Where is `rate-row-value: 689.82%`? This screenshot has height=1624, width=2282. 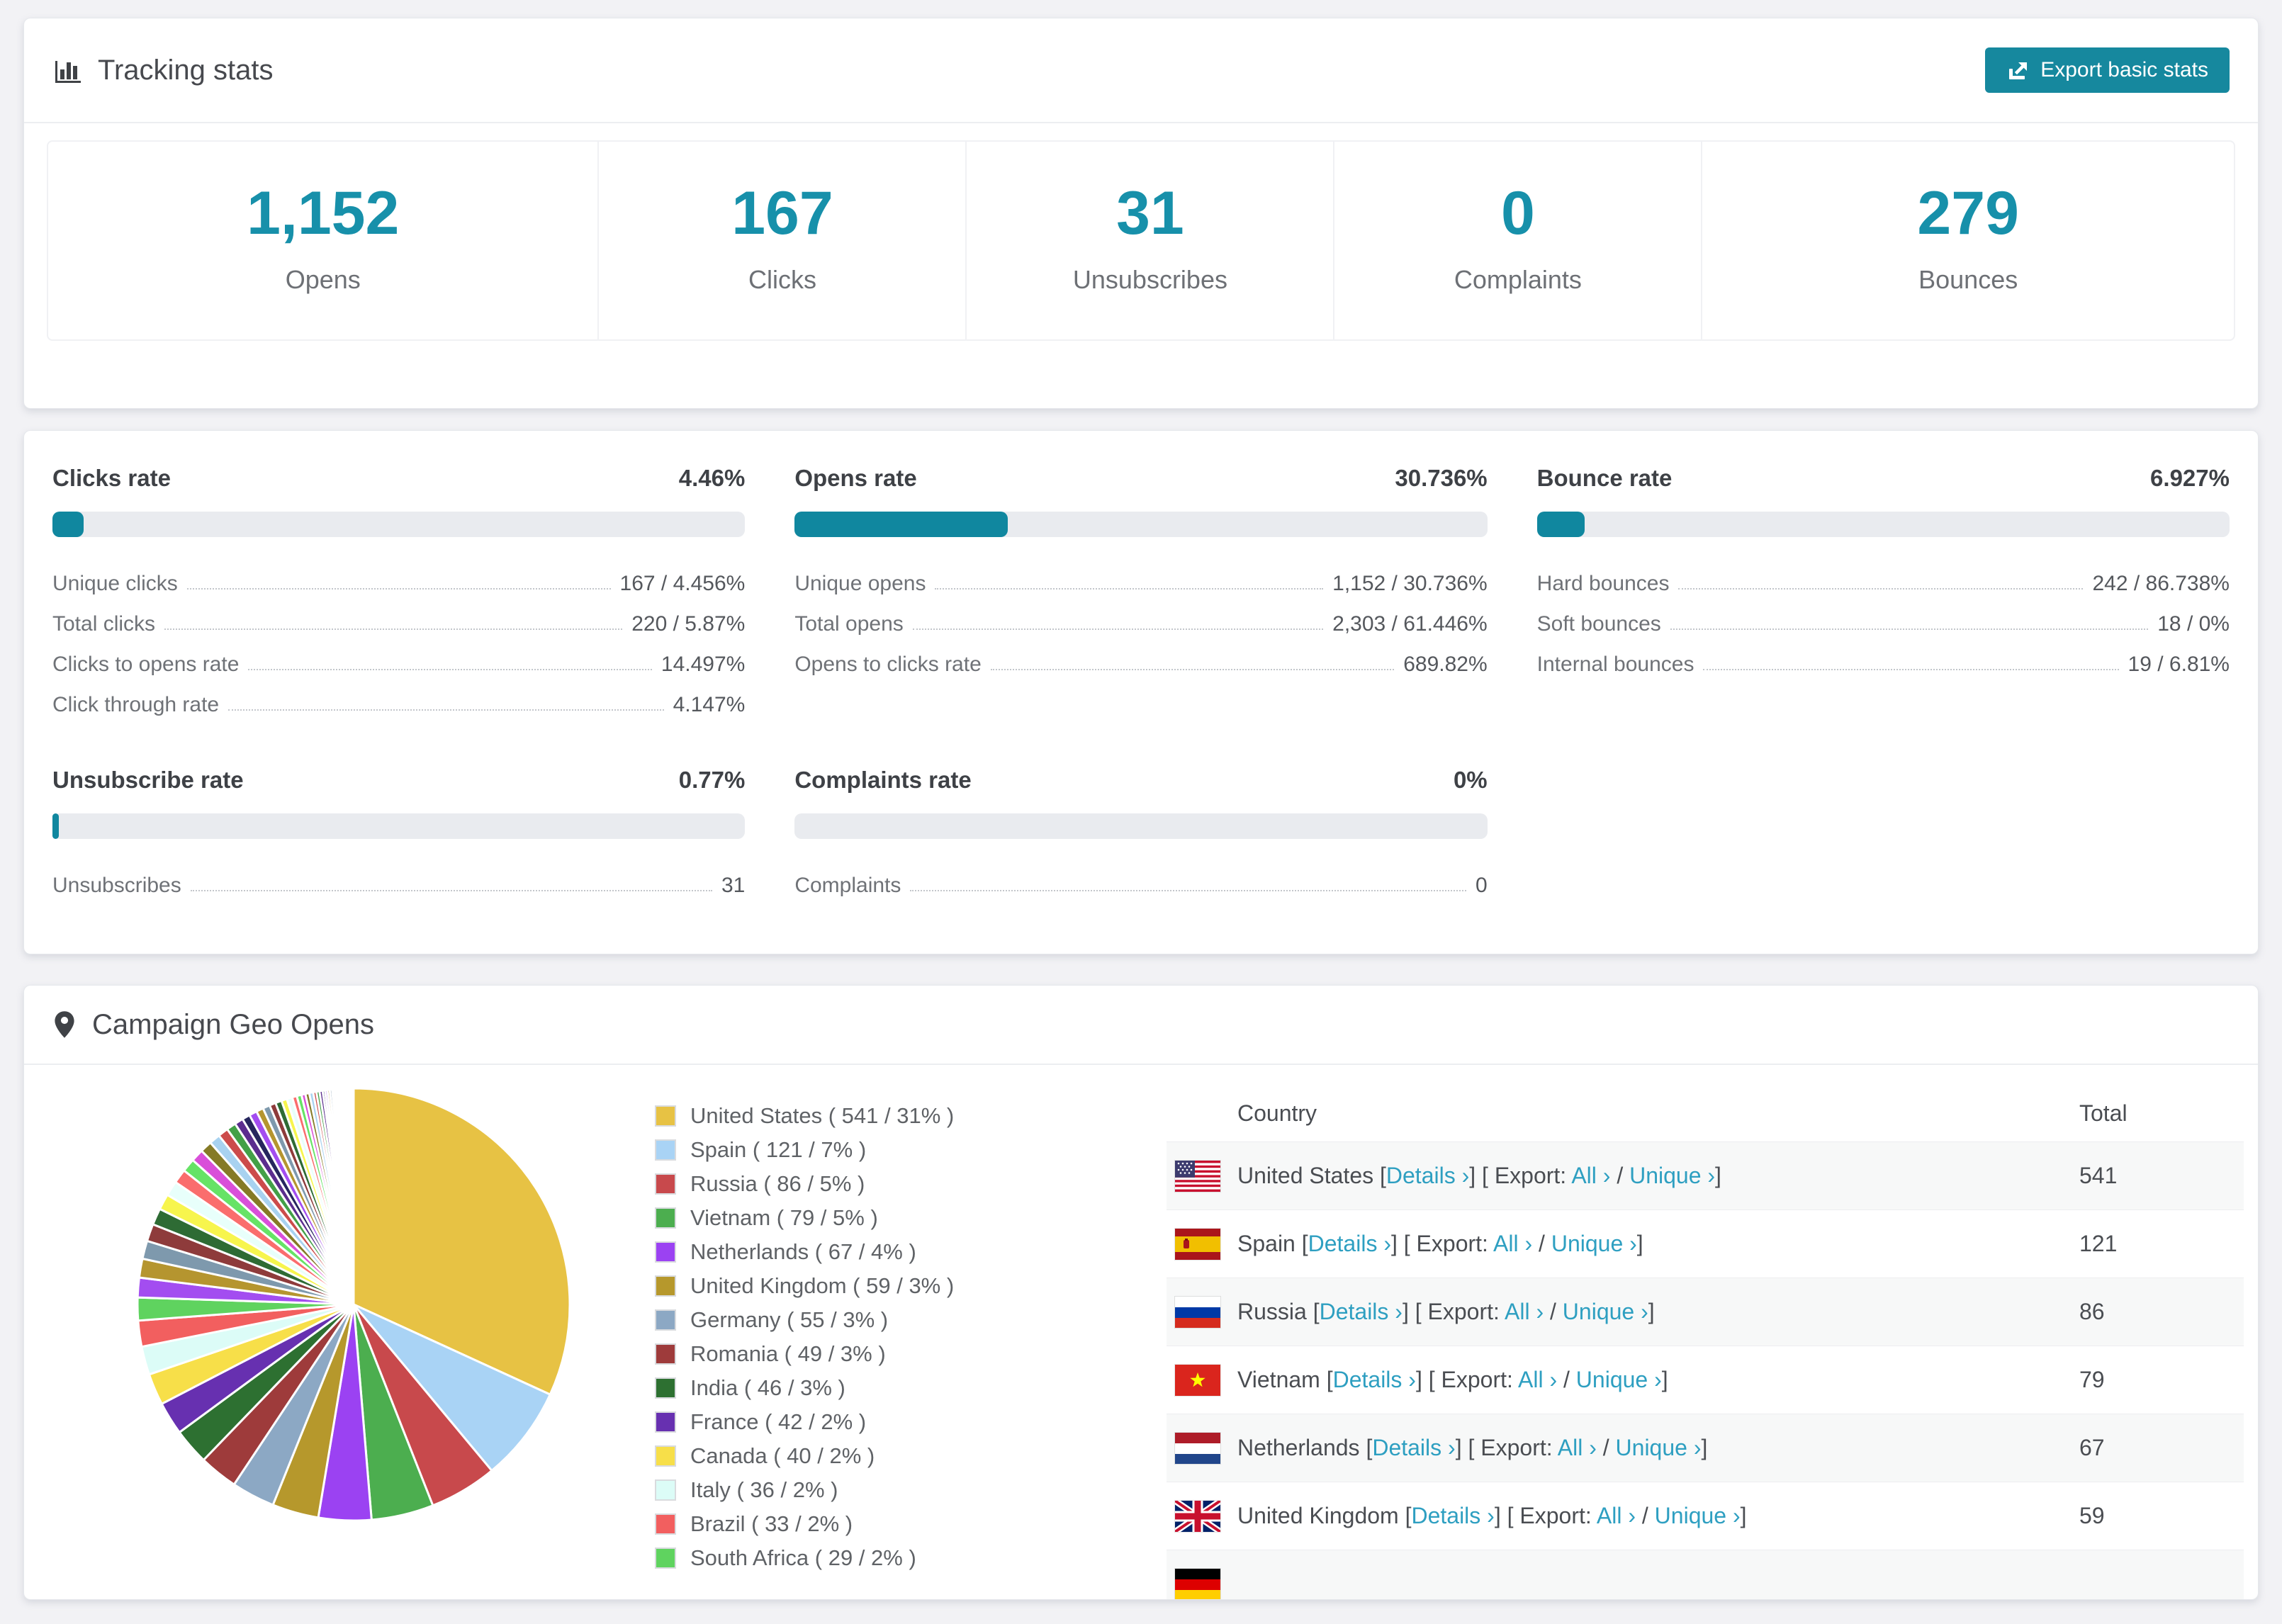
rate-row-value: 689.82% is located at coordinates (1445, 665).